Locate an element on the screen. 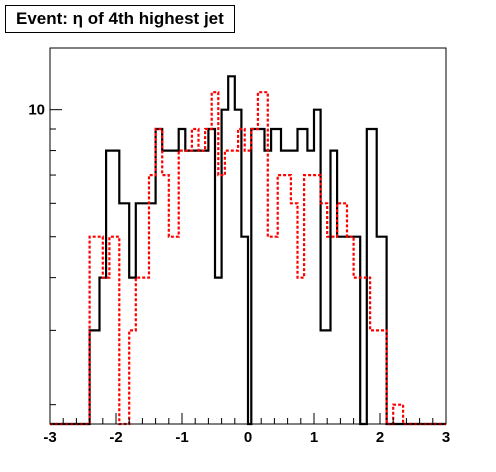 This screenshot has width=496, height=472. chart-title: Event: η of 4th highest jet is located at coordinates (120, 19).